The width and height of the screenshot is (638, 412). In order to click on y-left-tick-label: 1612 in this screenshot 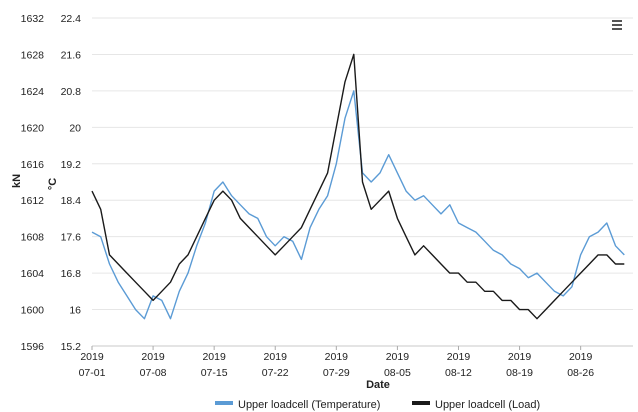, I will do `click(33, 201)`.